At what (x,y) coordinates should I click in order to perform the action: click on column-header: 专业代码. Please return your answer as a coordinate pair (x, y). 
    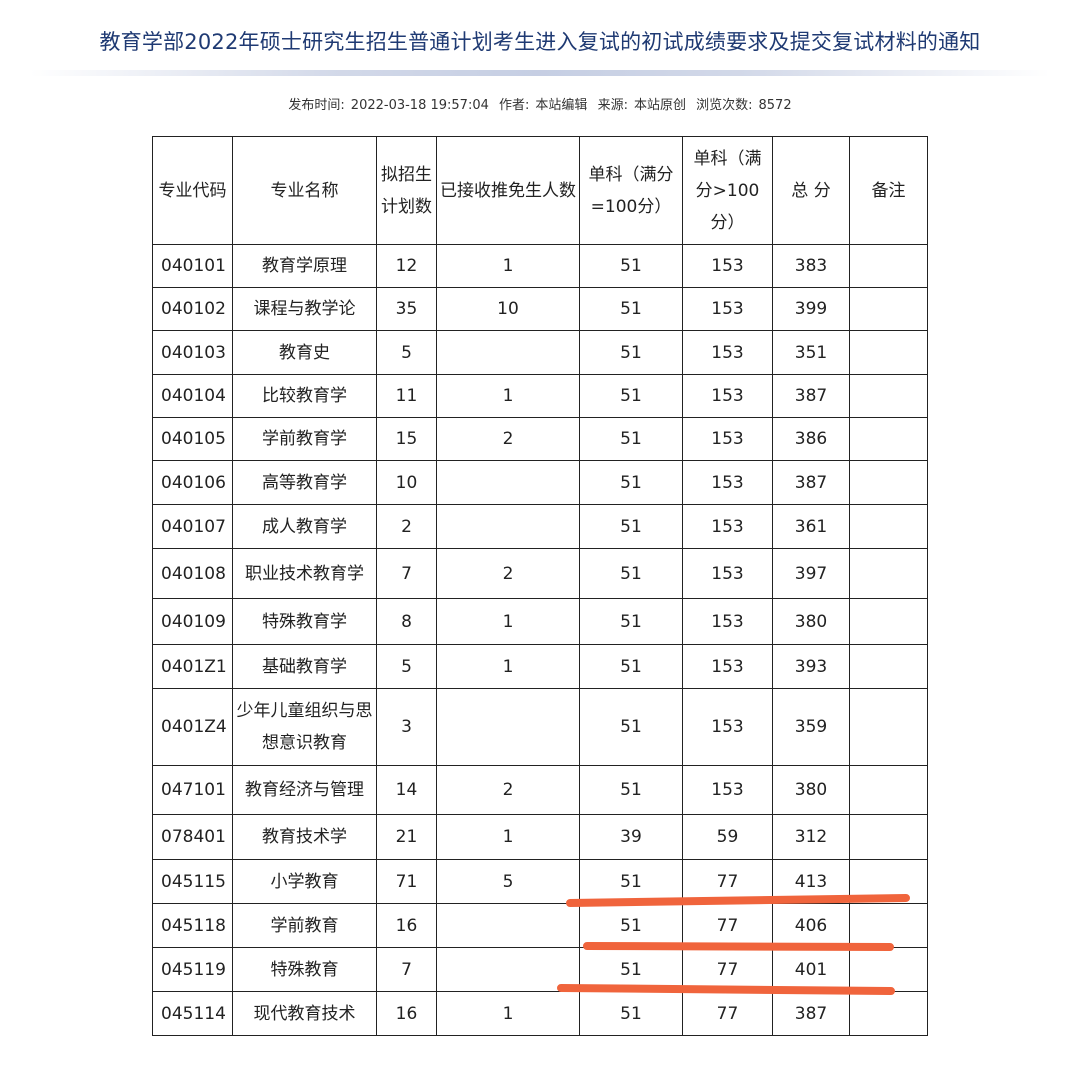
    Looking at the image, I should click on (192, 190).